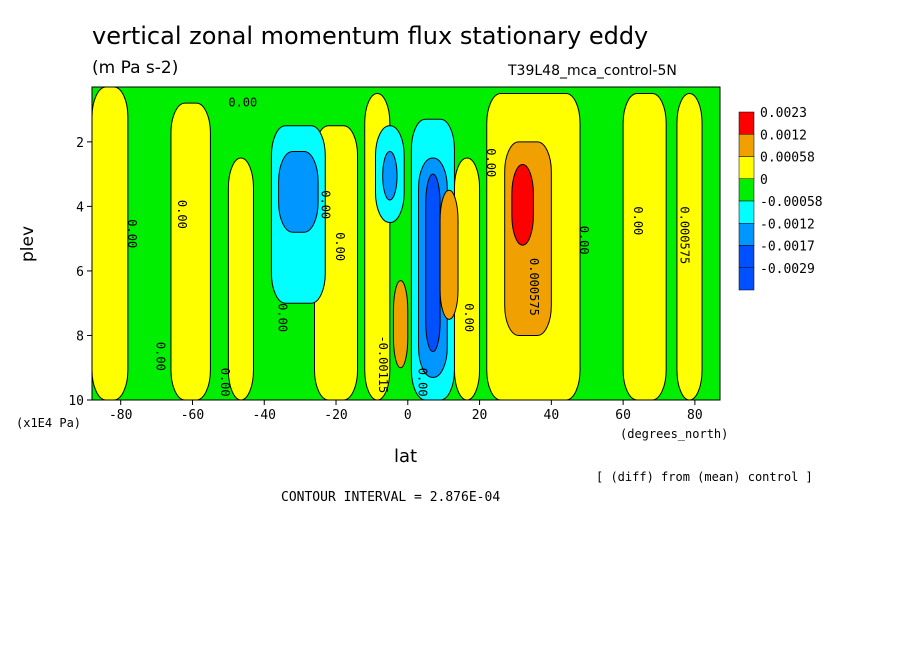 The image size is (904, 654). Describe the element at coordinates (120, 415) in the screenshot. I see `x-tick-label: -80` at that location.